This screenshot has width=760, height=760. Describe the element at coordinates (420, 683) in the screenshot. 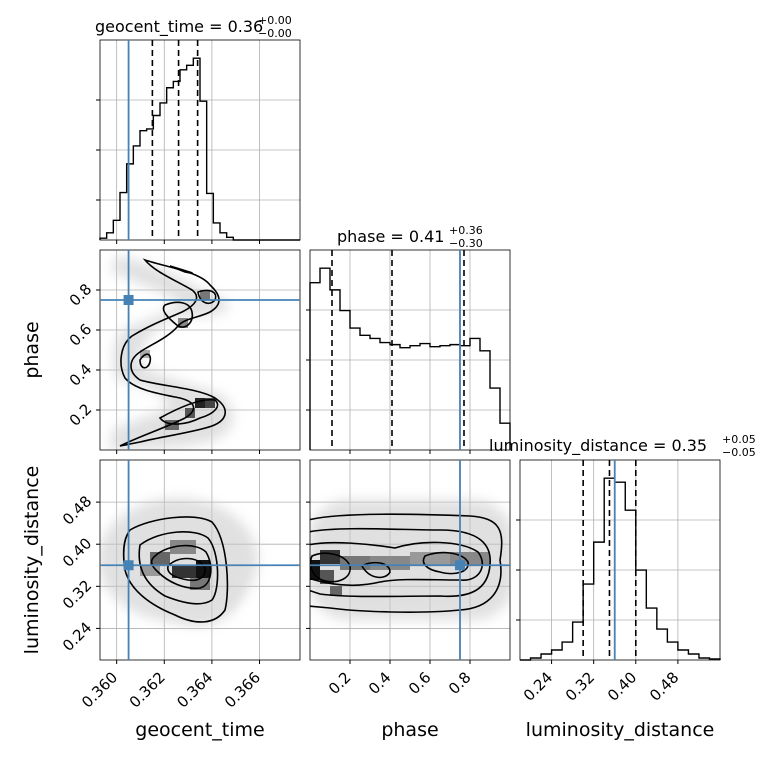

I see `x-tick-label: 0.6` at that location.